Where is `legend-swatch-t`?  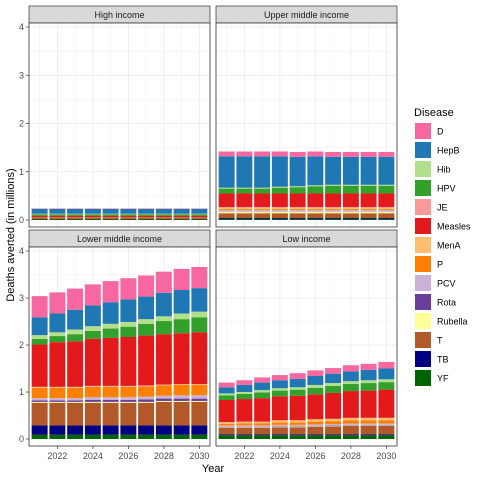
legend-swatch-t is located at coordinates (423, 340).